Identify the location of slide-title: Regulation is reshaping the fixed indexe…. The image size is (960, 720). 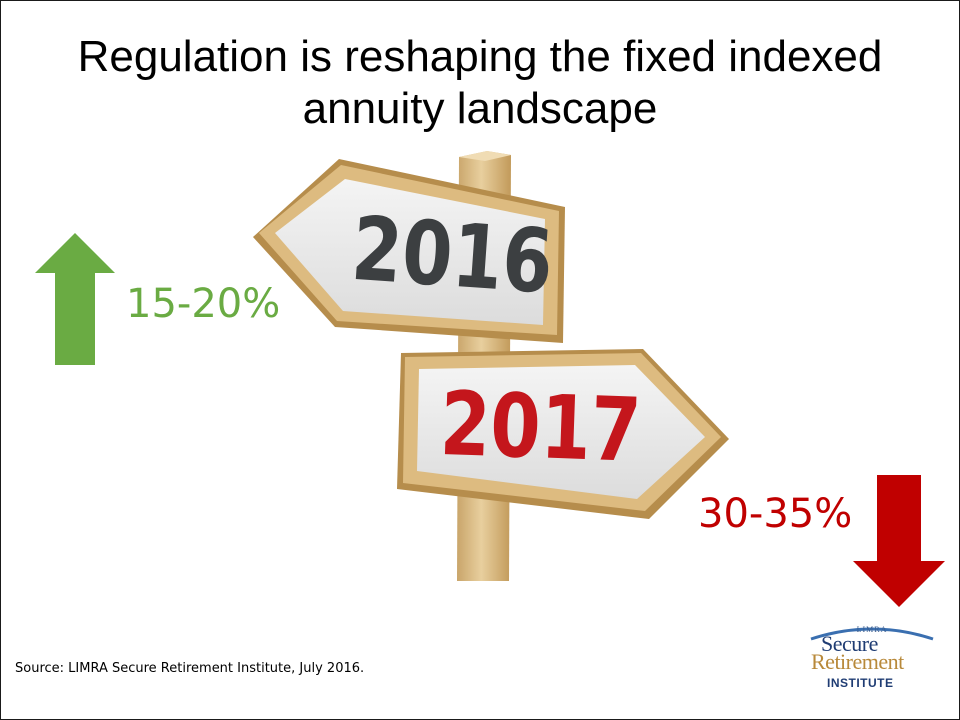
(480, 82).